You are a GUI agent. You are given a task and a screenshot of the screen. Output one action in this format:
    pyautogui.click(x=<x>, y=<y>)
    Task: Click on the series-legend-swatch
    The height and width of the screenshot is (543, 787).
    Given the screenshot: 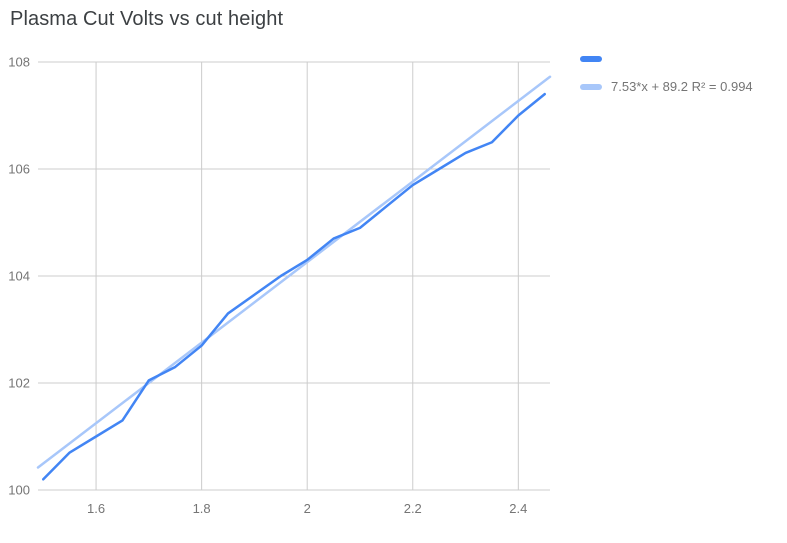 What is the action you would take?
    pyautogui.click(x=591, y=59)
    